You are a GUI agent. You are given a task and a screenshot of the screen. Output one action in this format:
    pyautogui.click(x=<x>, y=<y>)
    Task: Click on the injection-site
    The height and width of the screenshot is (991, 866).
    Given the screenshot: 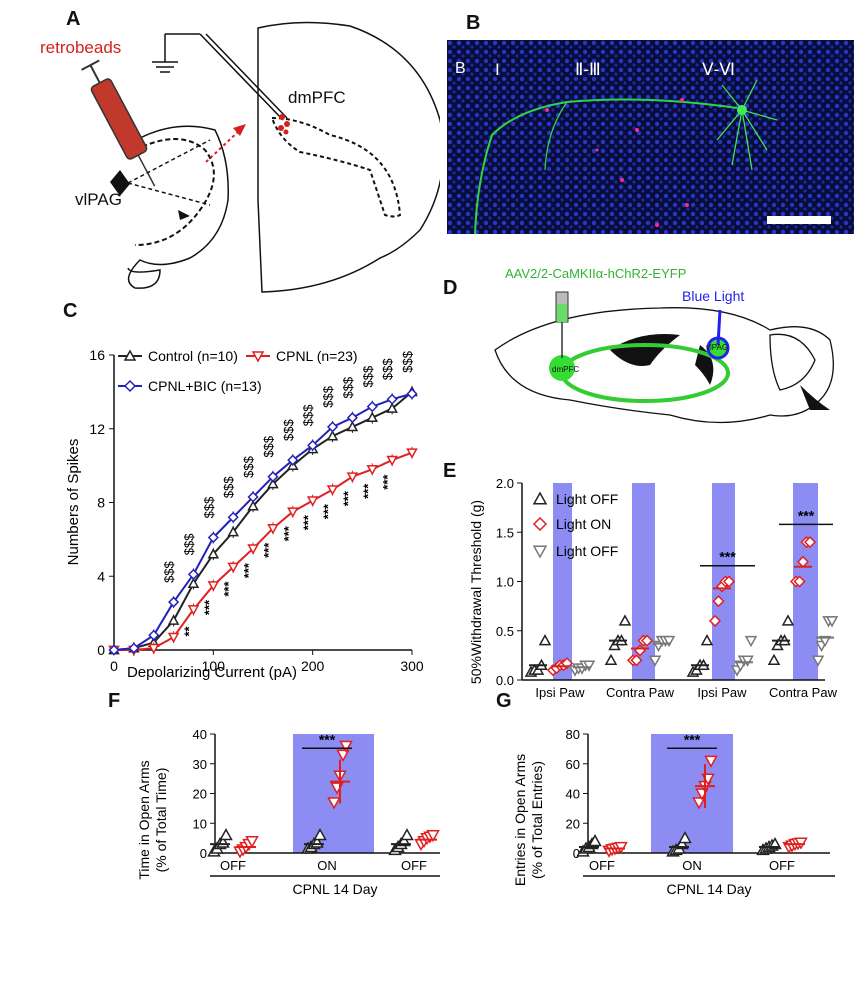 What is the action you would take?
    pyautogui.click(x=120, y=183)
    